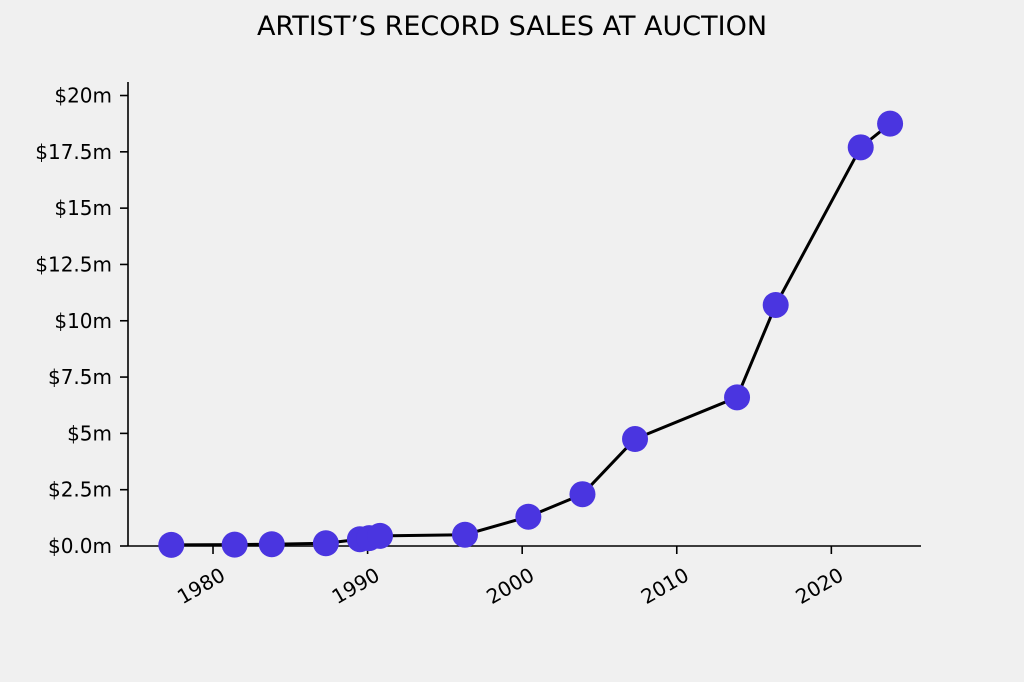 The height and width of the screenshot is (682, 1024). What do you see at coordinates (83, 96) in the screenshot?
I see `y-tick-label: $20m` at bounding box center [83, 96].